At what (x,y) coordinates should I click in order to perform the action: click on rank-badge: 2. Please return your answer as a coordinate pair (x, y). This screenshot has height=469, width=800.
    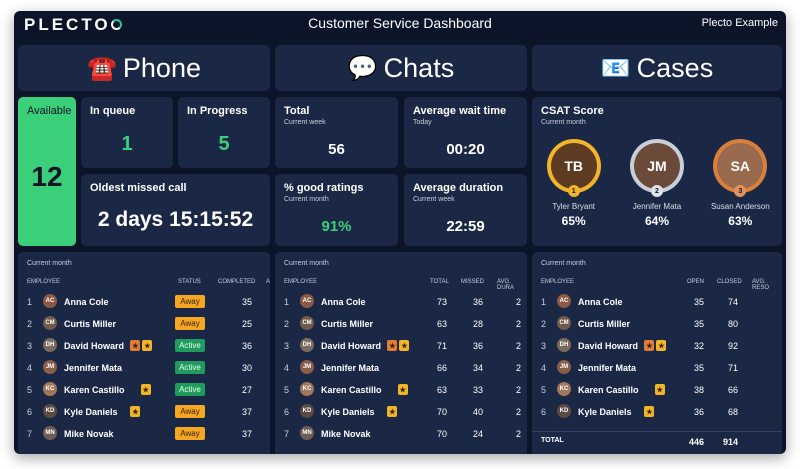
    Looking at the image, I should click on (656, 191).